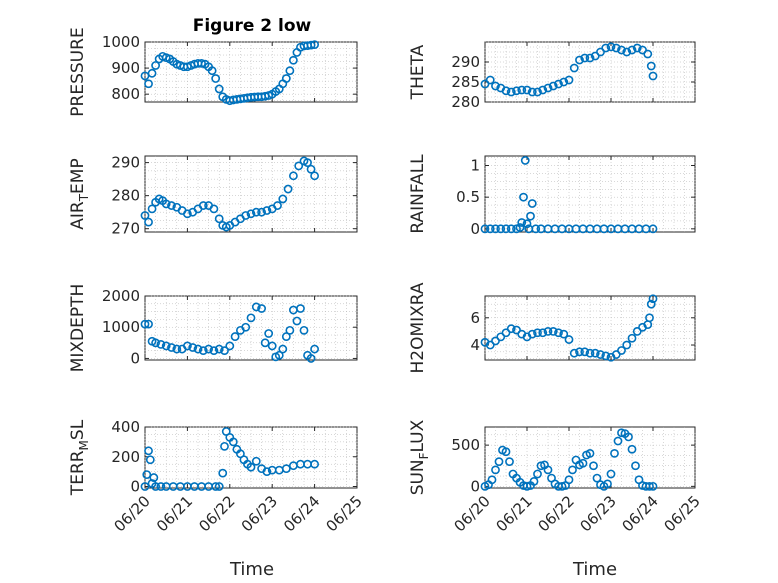  What do you see at coordinates (418, 194) in the screenshot?
I see `y-axis-label: RAINFALL` at bounding box center [418, 194].